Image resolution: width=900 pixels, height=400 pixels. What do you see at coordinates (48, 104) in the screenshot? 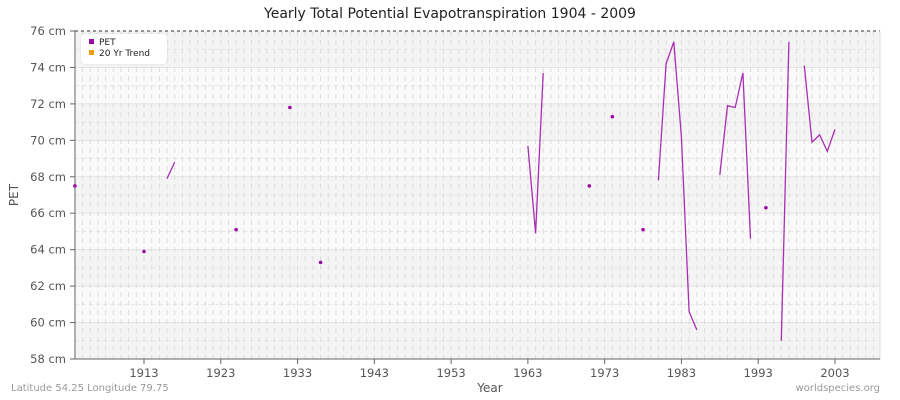
I see `y-tick-label: 72 cm` at bounding box center [48, 104].